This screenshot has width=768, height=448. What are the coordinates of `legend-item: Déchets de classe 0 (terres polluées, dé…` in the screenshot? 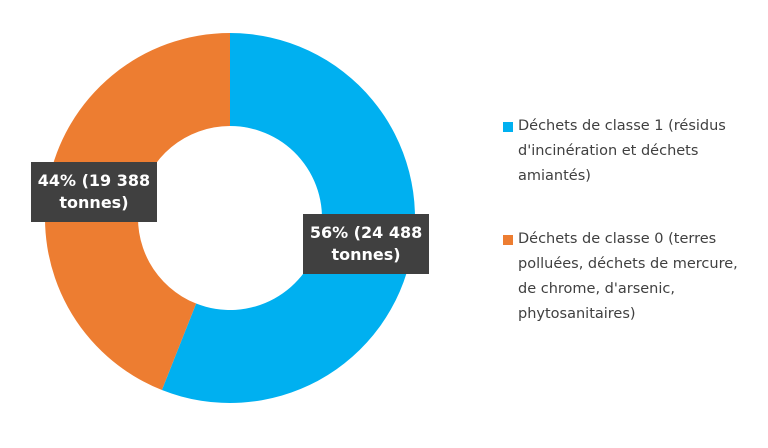 It's located at (623, 277).